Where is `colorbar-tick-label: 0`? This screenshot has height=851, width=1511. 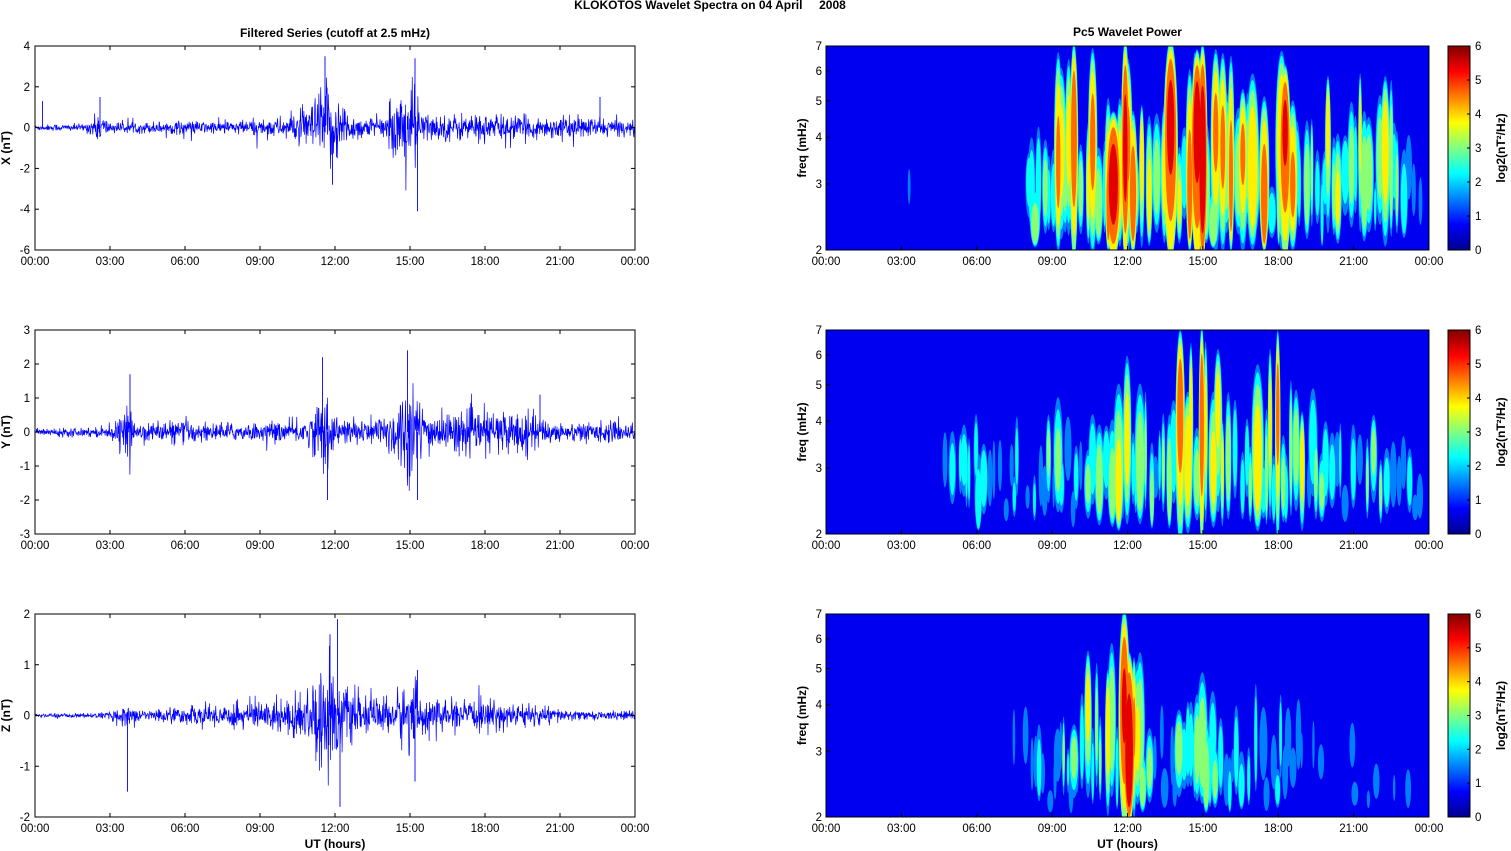
colorbar-tick-label: 0 is located at coordinates (1478, 535).